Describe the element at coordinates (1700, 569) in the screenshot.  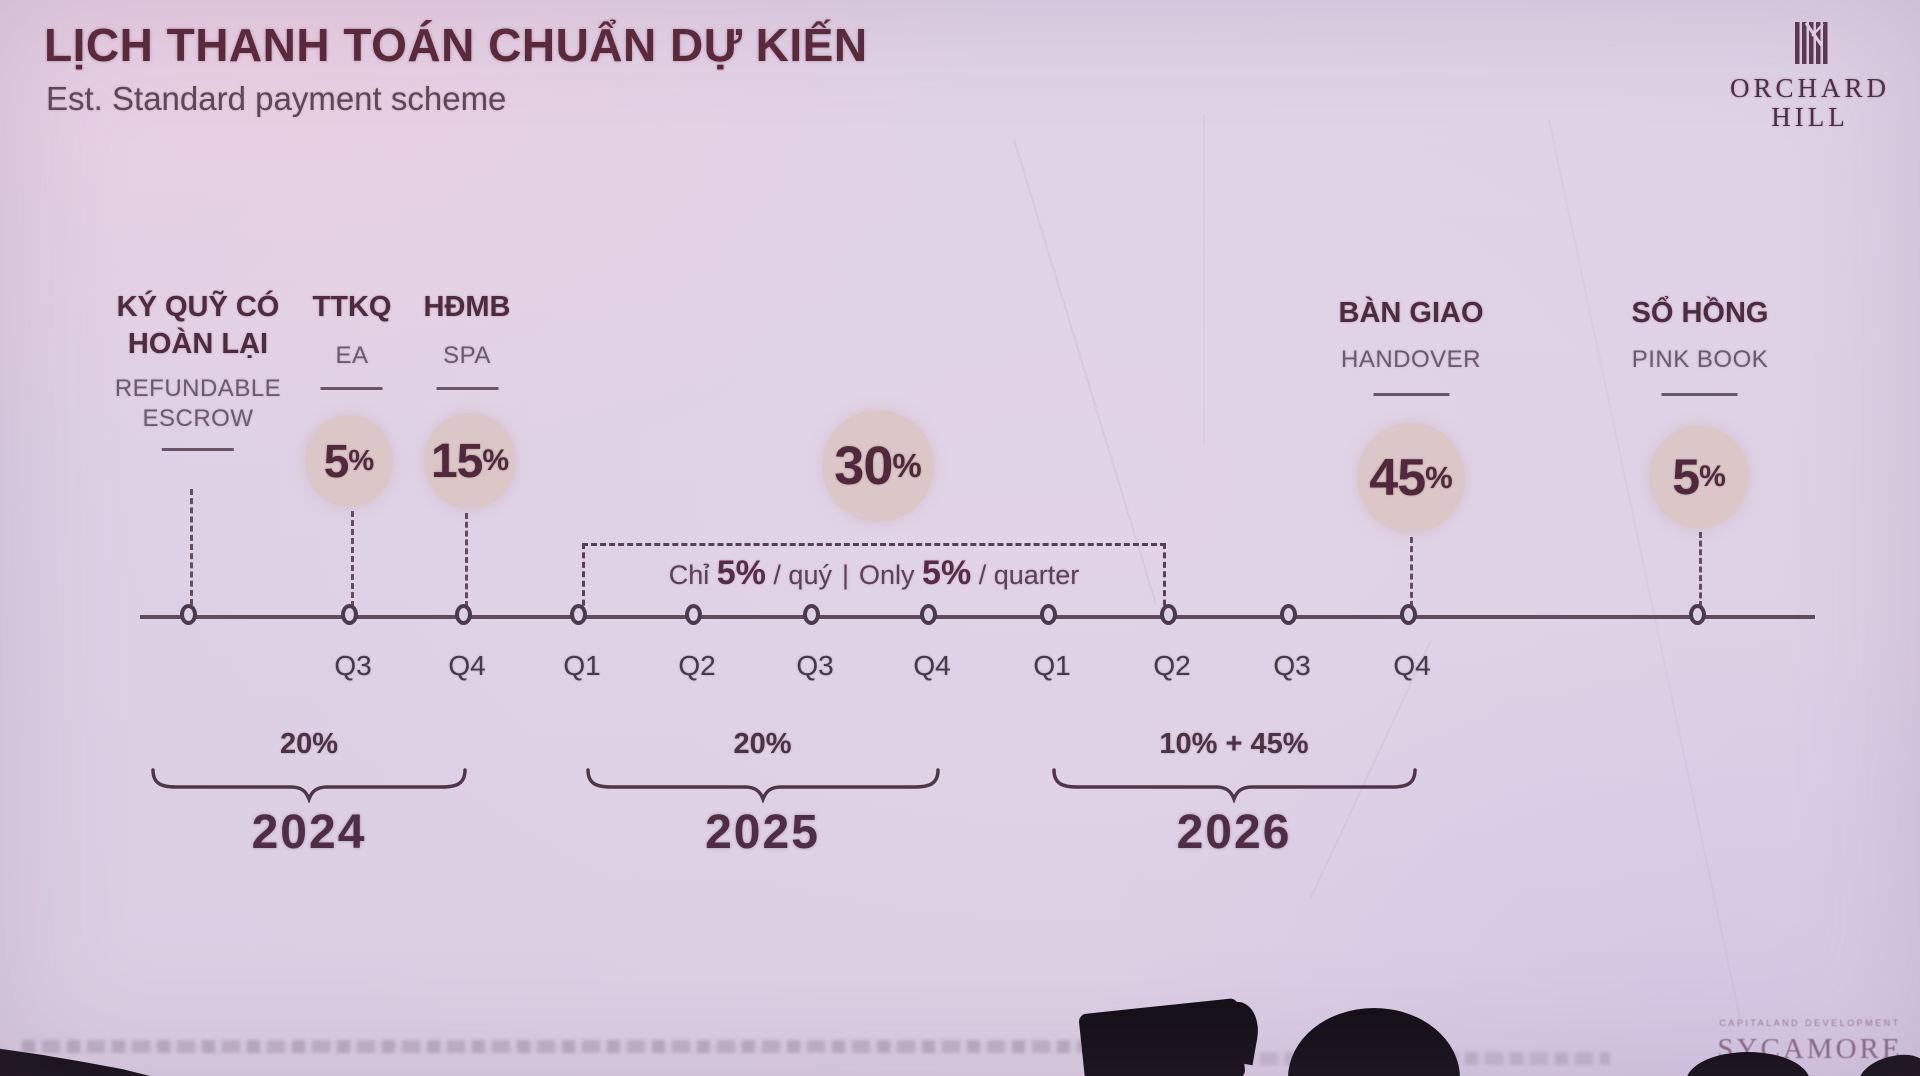
I see `connector-pink-book` at that location.